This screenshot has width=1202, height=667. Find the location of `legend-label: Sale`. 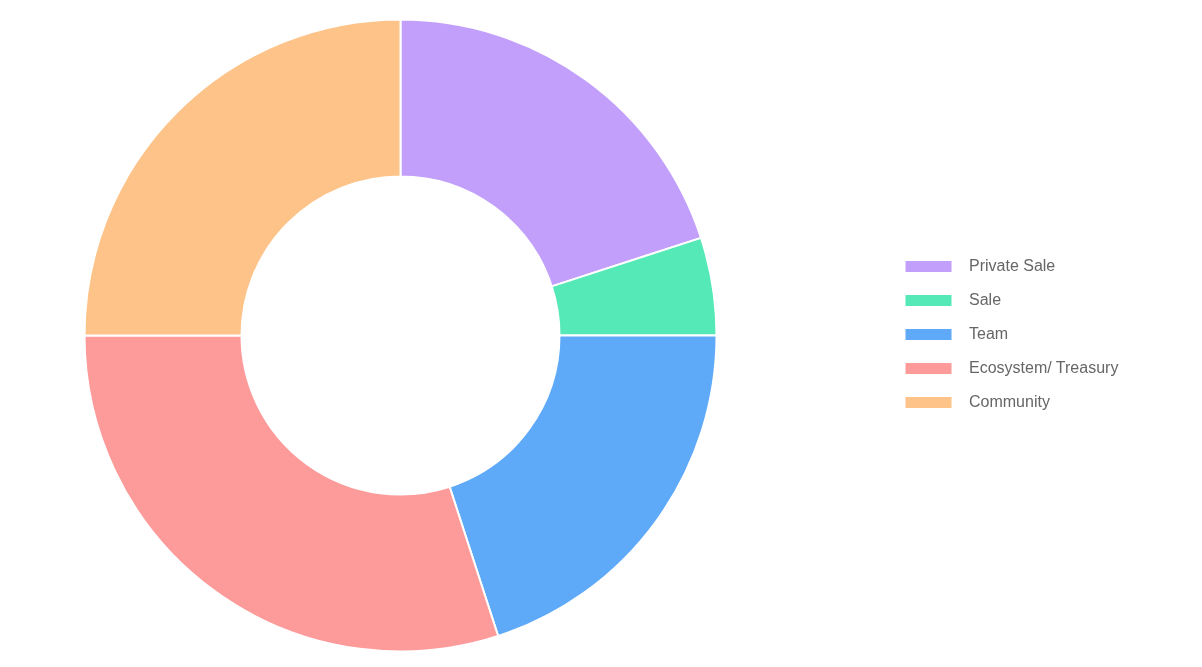

legend-label: Sale is located at coordinates (985, 300).